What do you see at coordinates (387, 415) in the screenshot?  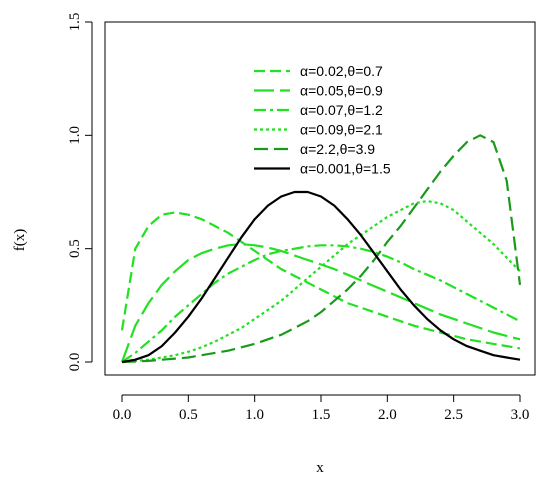 I see `x-tick-label: 2.0` at bounding box center [387, 415].